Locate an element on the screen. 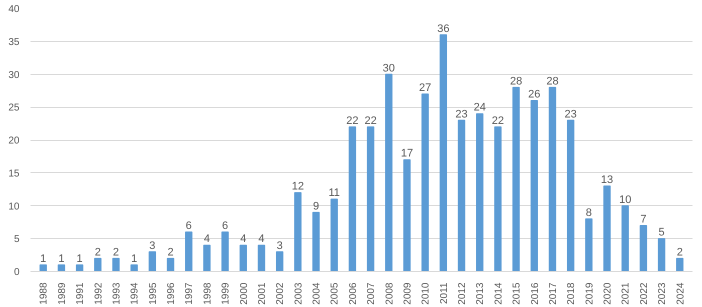 This screenshot has width=702, height=307. data-label: 8 is located at coordinates (589, 212).